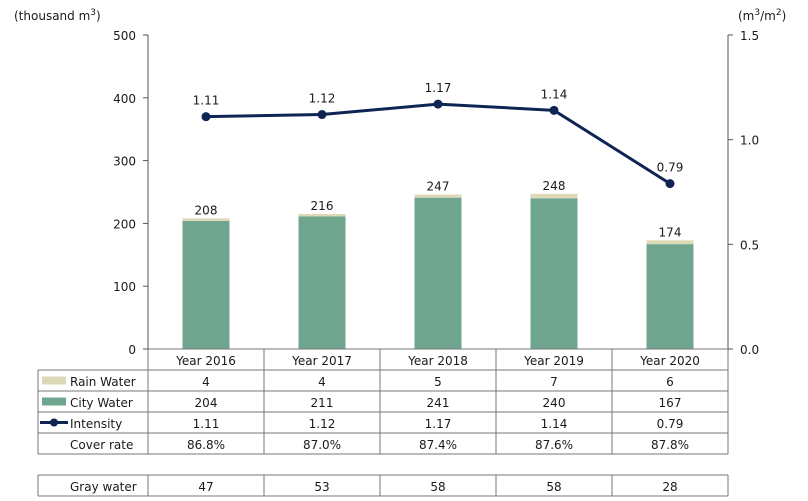 The width and height of the screenshot is (808, 501). I want to click on left-axis-tick-label: 200, so click(124, 224).